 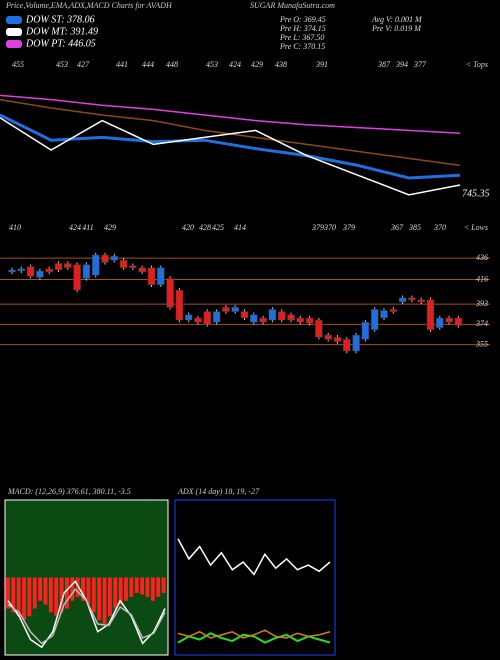 I want to click on top-label: 387, so click(x=384, y=64).